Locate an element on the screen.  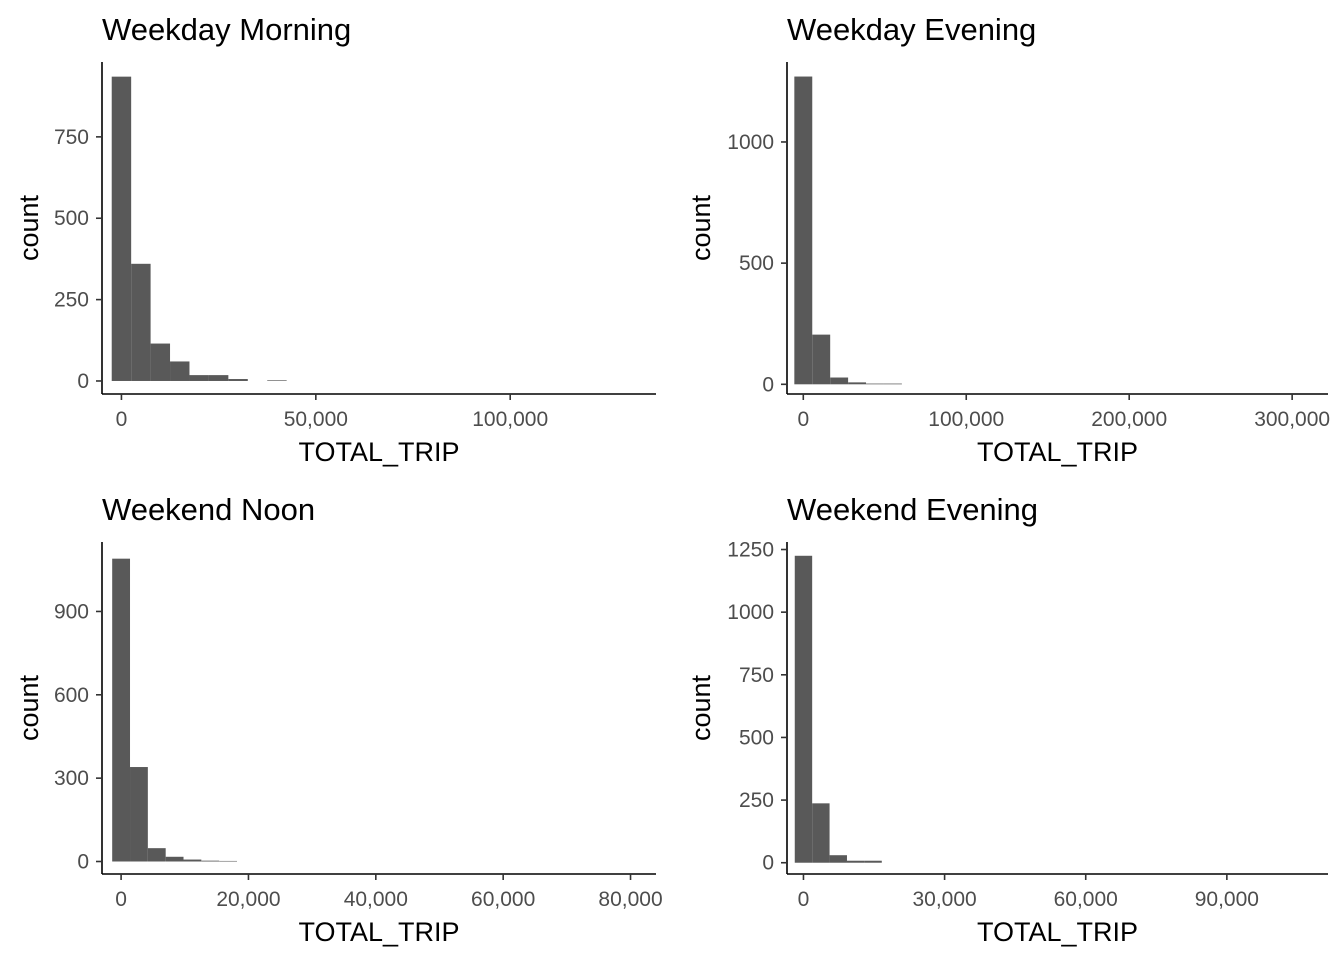
y-tick-label-weekend-noon: 600 is located at coordinates (71, 695).